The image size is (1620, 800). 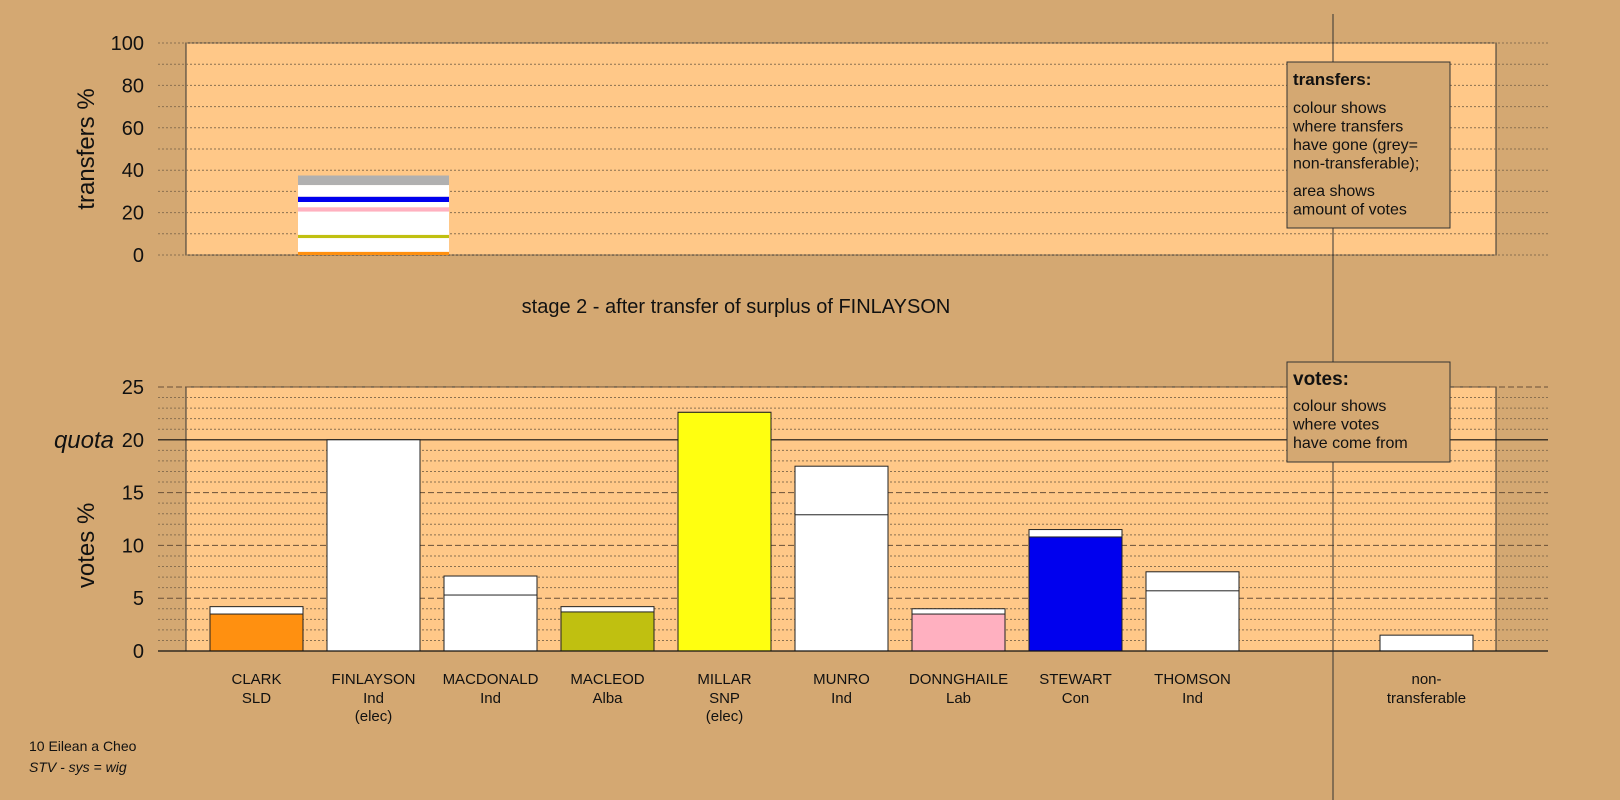 What do you see at coordinates (1426, 643) in the screenshot?
I see `nontransferable-bar` at bounding box center [1426, 643].